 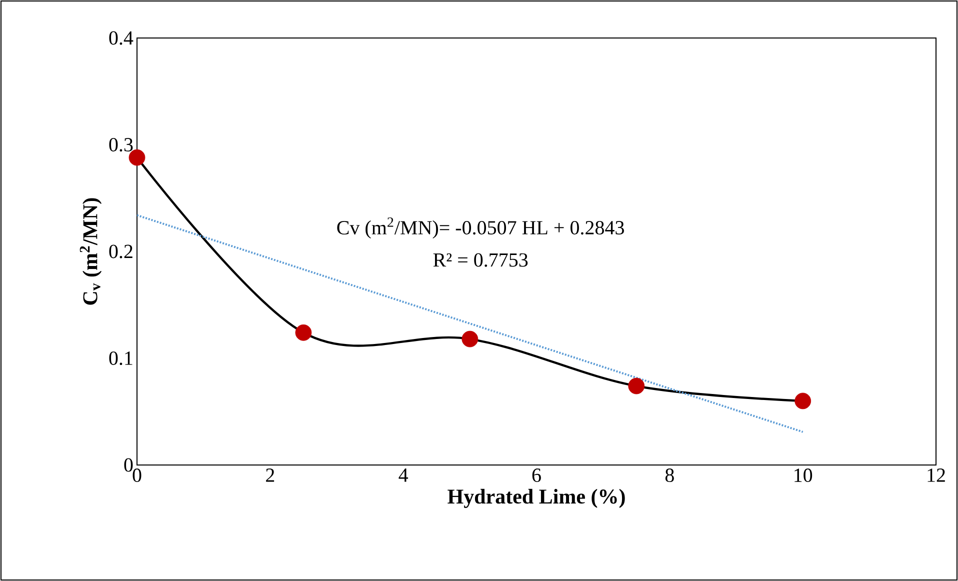 I want to click on annotation: Cv (m$^{2}$/MN)= -0.0507 HL + 0.2843, so click(x=480, y=228).